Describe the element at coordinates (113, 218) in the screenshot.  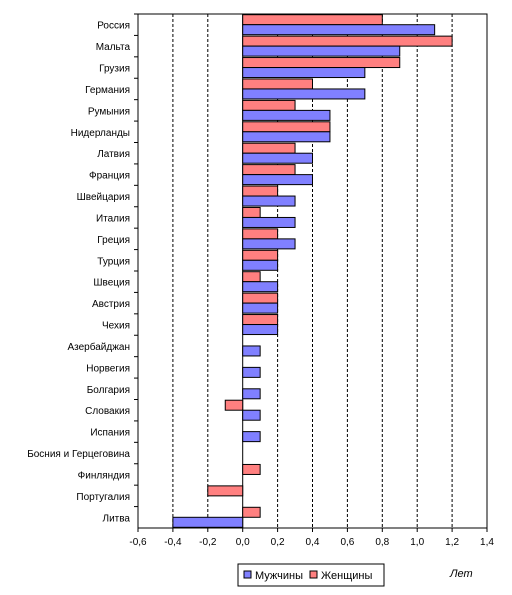
I see `category-label: Италия` at that location.